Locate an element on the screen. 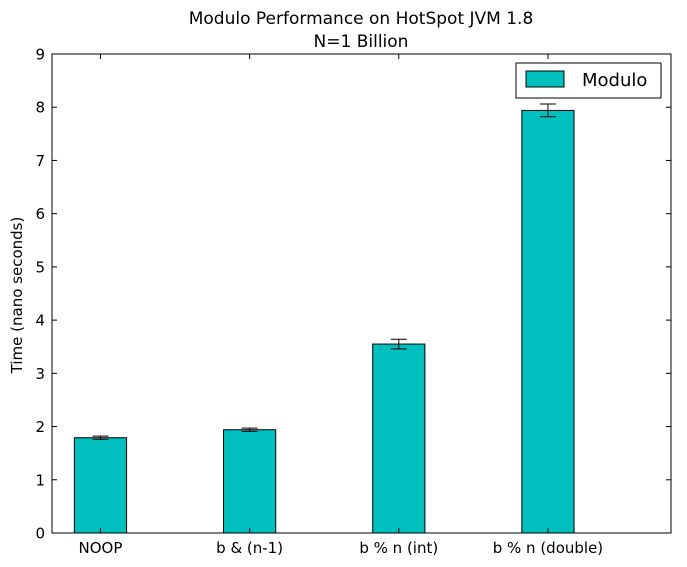  legend-label: Modulo is located at coordinates (614, 80).